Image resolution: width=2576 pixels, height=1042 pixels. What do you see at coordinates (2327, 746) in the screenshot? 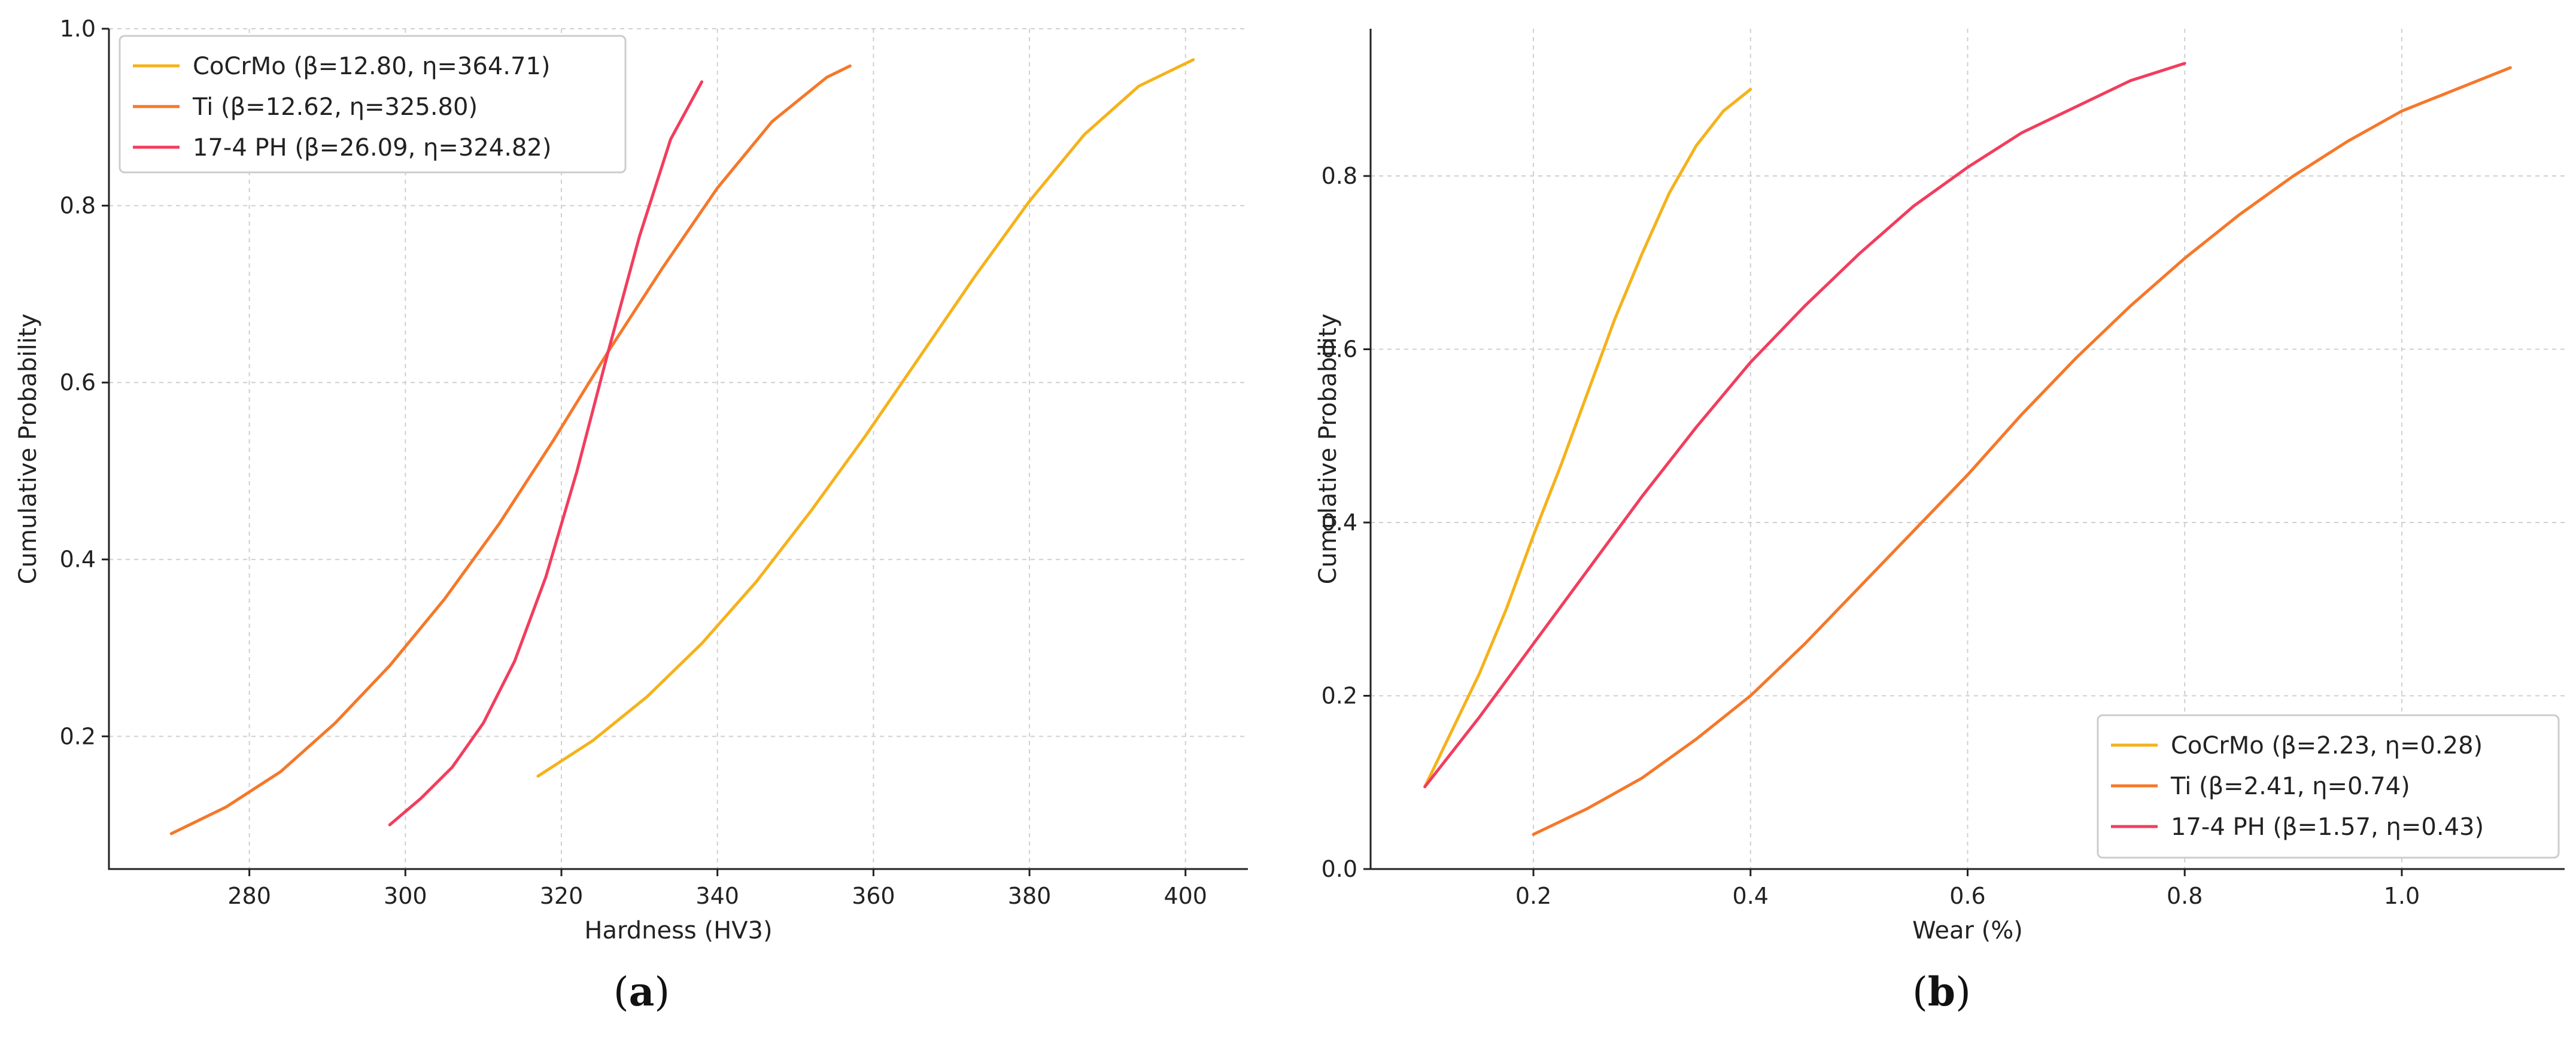
I see `legend-label-1: CoCrMo (β=2.23, η=0.28)` at bounding box center [2327, 746].